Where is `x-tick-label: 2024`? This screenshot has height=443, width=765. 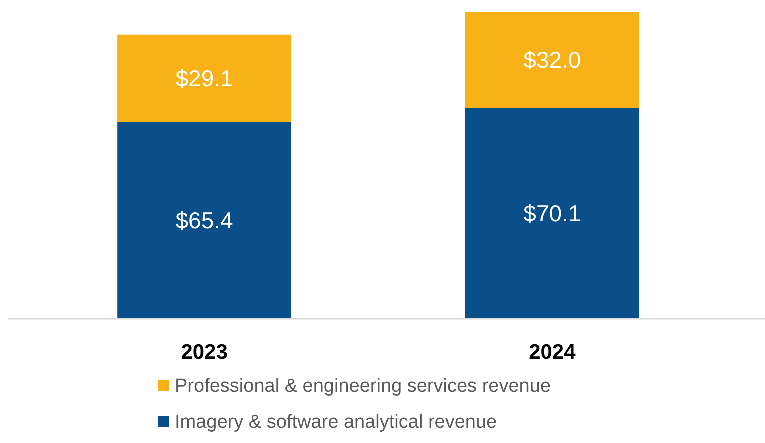 x-tick-label: 2024 is located at coordinates (552, 352).